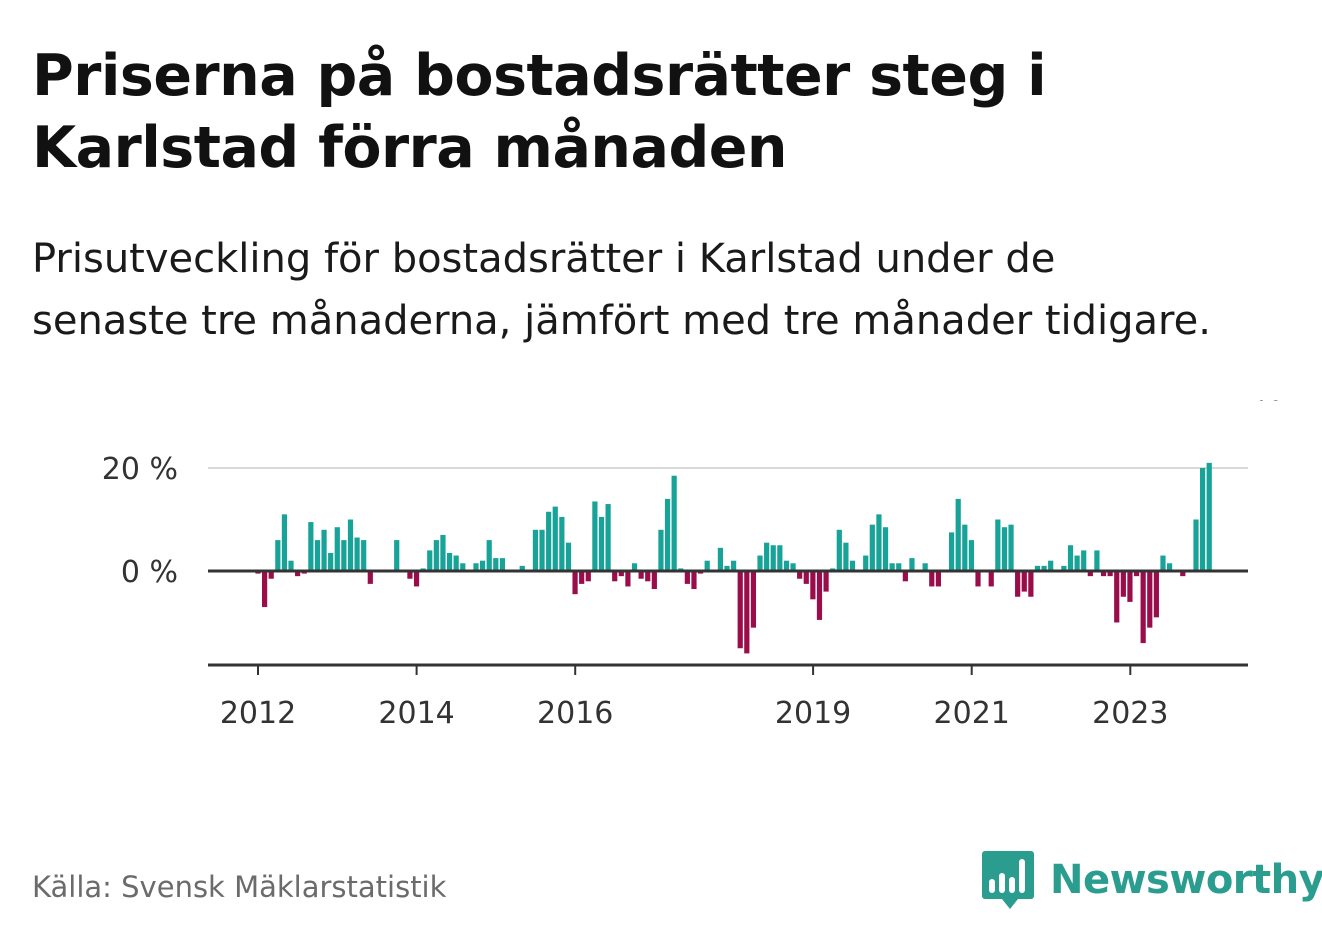 The width and height of the screenshot is (1322, 939). Describe the element at coordinates (258, 713) in the screenshot. I see `x-tick-label: 2012` at that location.